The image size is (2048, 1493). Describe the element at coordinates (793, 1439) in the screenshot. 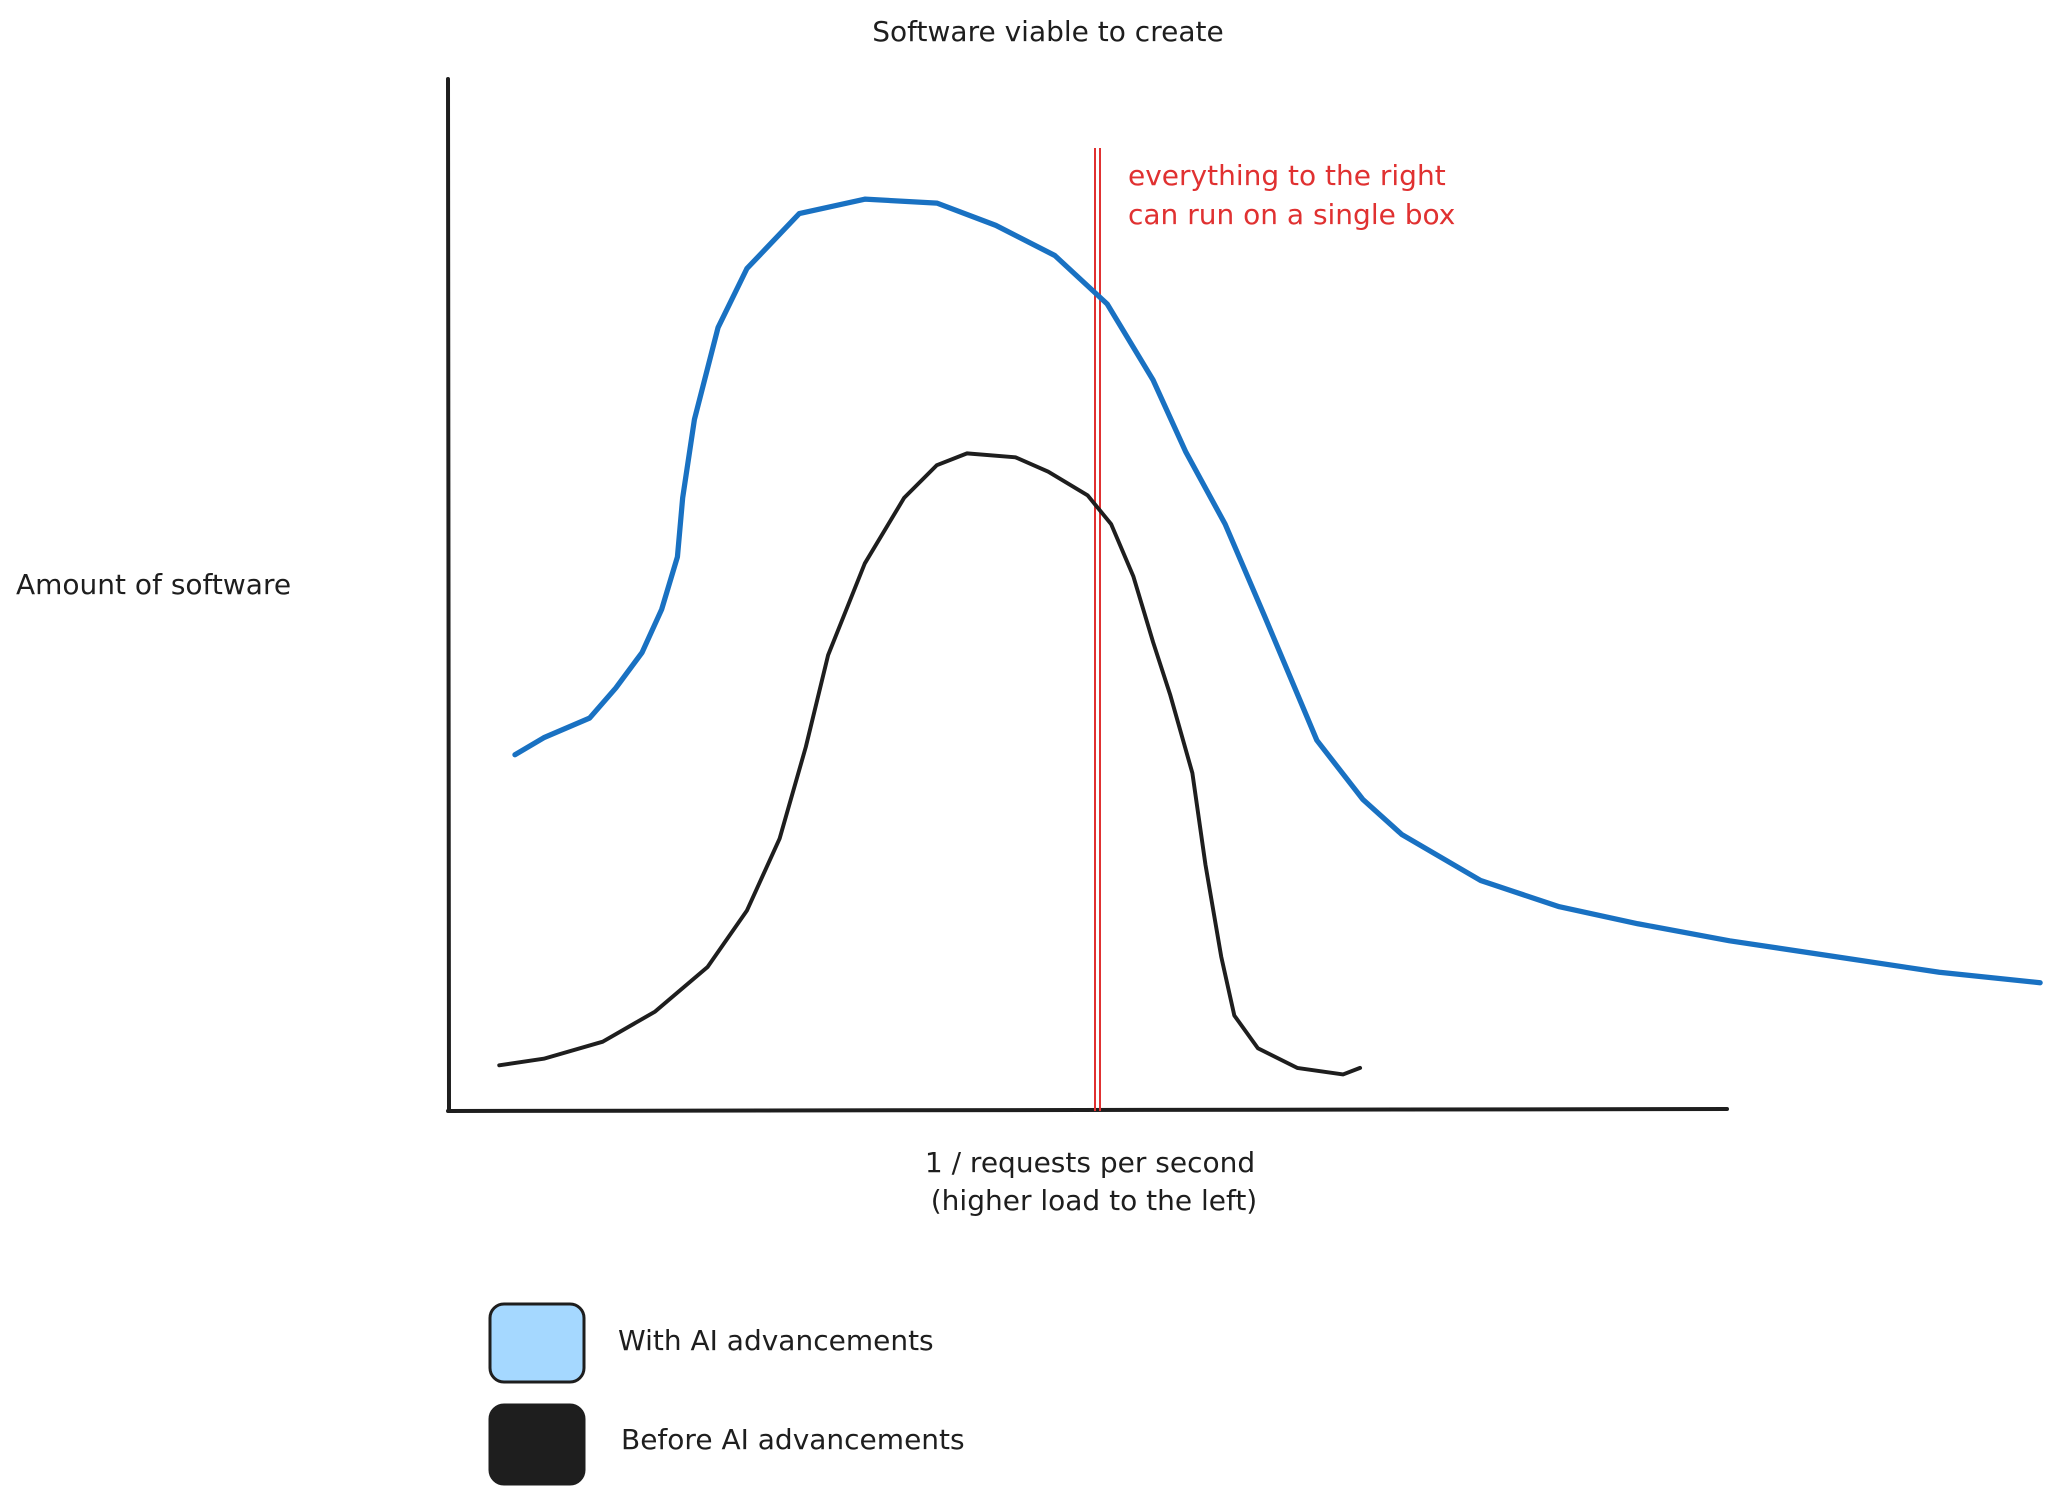

I see `legend-label: Before AI advancements` at that location.